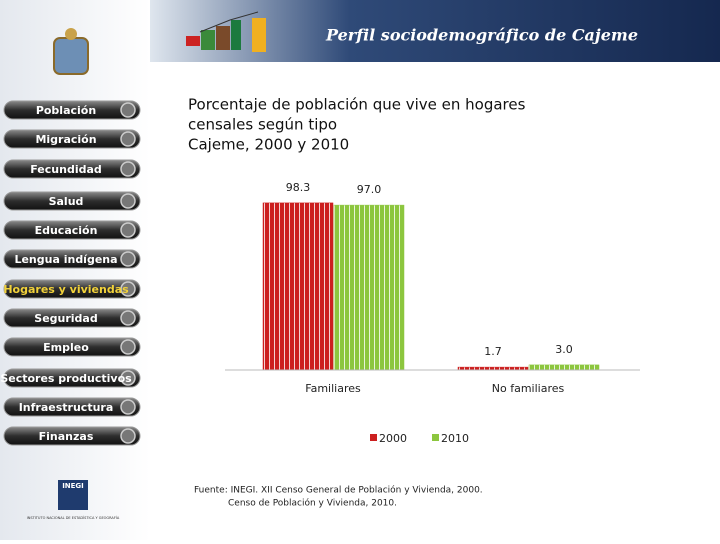  I want to click on source-note: Censo de Población y Vivienda, 2010., so click(312, 503).